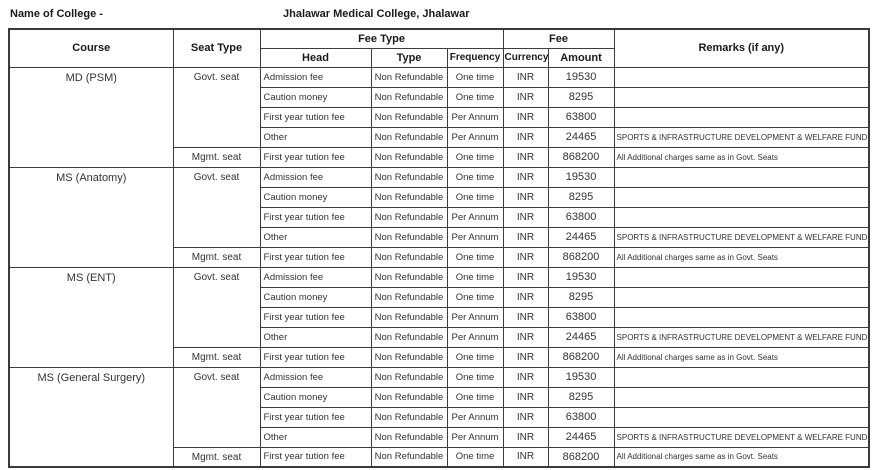 The width and height of the screenshot is (875, 470). I want to click on header-currency: Currency, so click(525, 57).